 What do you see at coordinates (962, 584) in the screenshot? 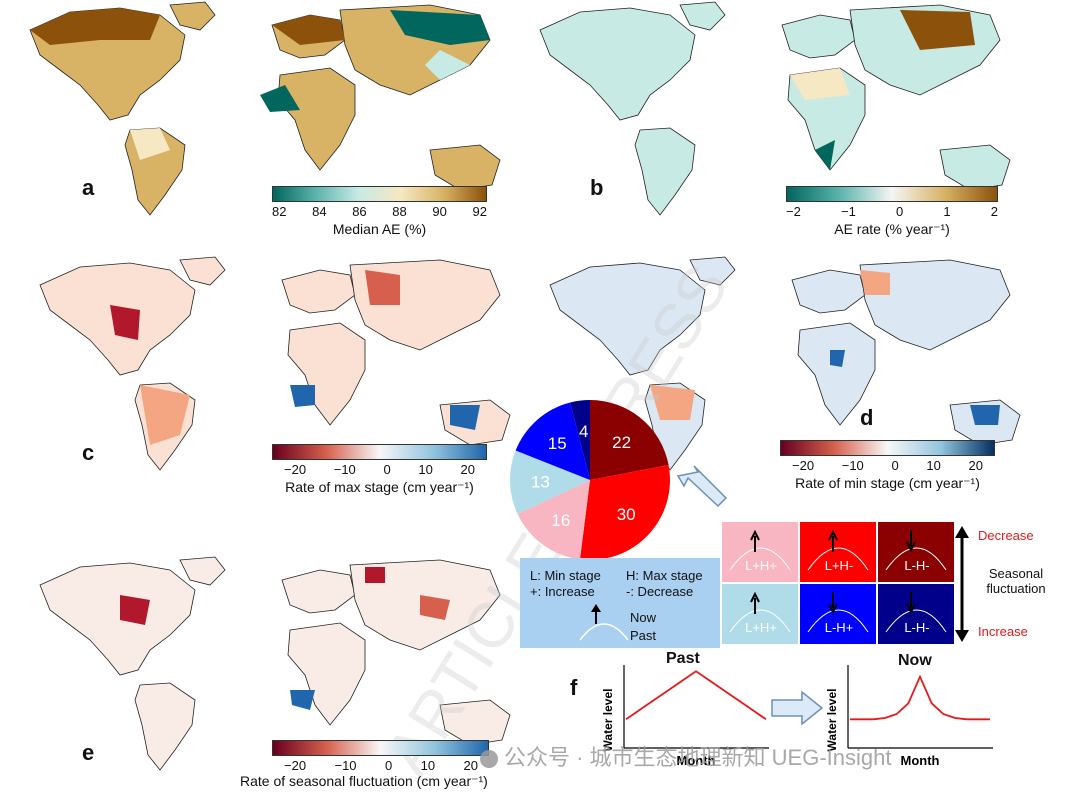
I see `double-arrow-icon` at bounding box center [962, 584].